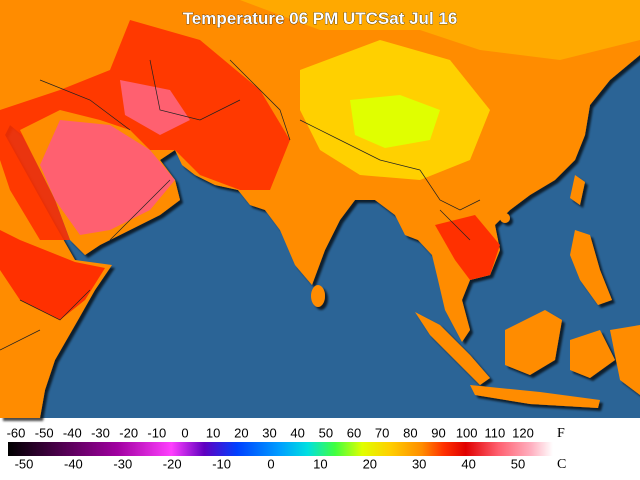 This screenshot has height=480, width=640. What do you see at coordinates (128, 432) in the screenshot?
I see `f-scale-label: -20` at bounding box center [128, 432].